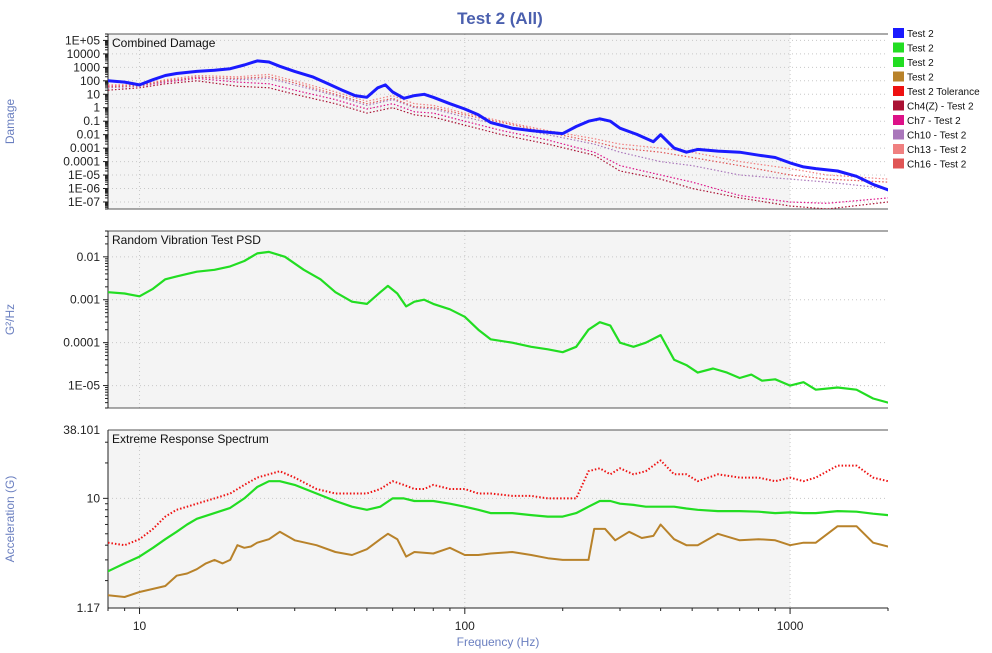 The height and width of the screenshot is (653, 992). What do you see at coordinates (164, 43) in the screenshot?
I see `panel-title: Combined Damage` at bounding box center [164, 43].